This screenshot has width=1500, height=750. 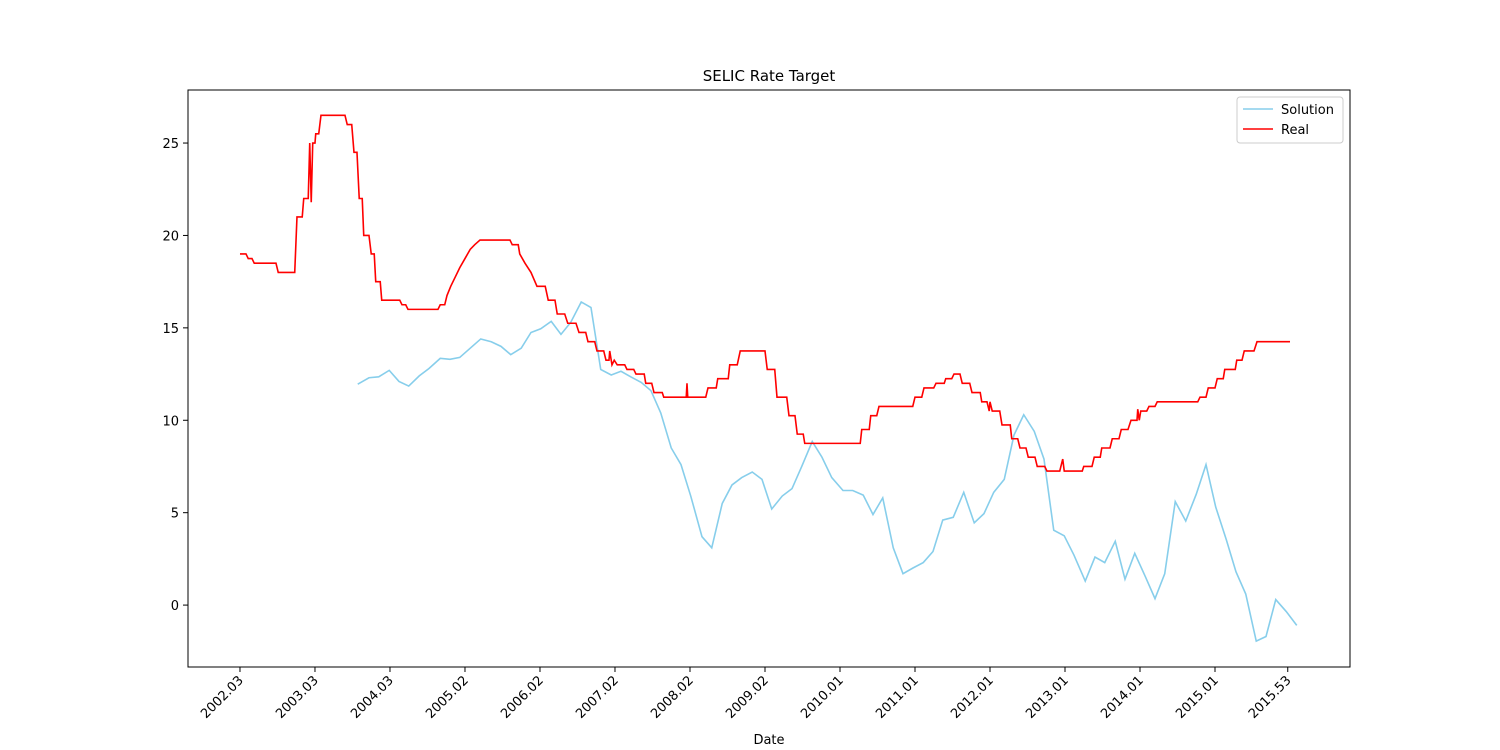 I want to click on y-tick-label: 0, so click(x=175, y=606).